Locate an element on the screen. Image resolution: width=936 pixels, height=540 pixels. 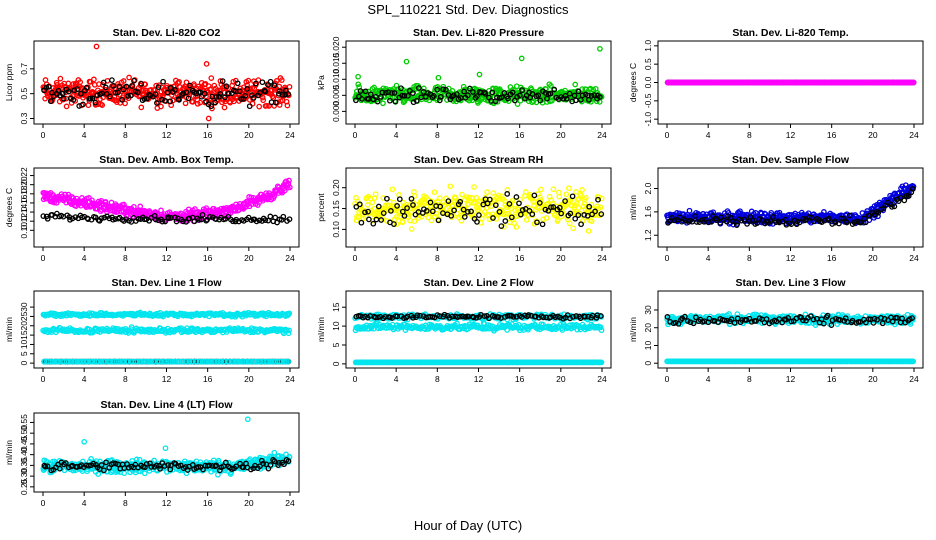
x-tick-label: 24 is located at coordinates (914, 258).